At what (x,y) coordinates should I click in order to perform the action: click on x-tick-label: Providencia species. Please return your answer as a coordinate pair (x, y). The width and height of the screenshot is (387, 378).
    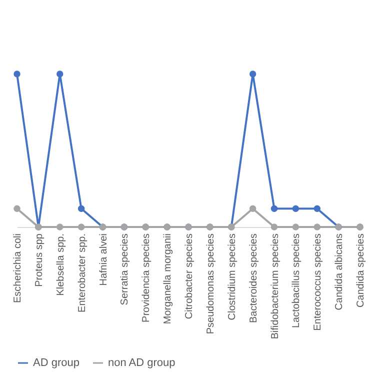
    Looking at the image, I should click on (146, 278).